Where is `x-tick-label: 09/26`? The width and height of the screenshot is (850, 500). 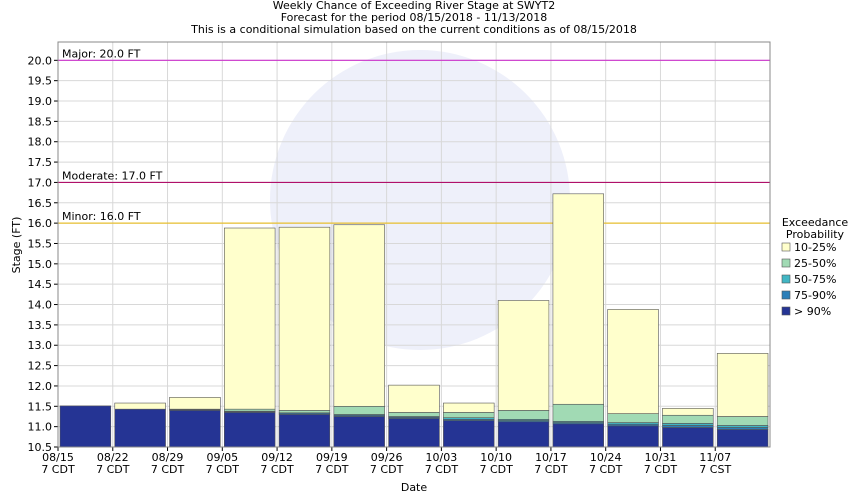 x-tick-label: 09/26 is located at coordinates (387, 457).